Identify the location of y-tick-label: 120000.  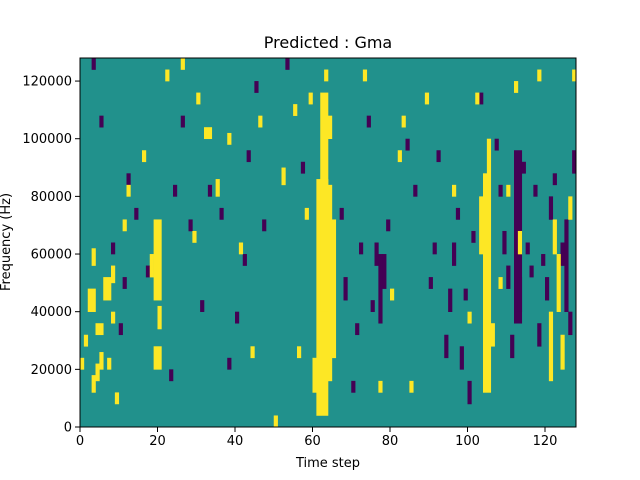
(47, 82).